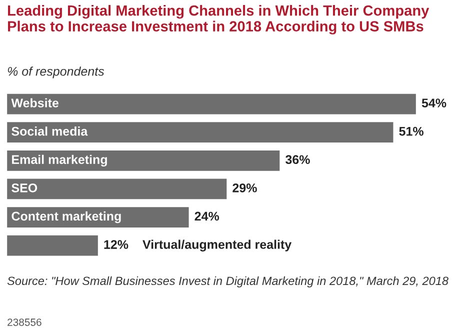  What do you see at coordinates (50, 131) in the screenshot?
I see `y-tick-label: Social media` at bounding box center [50, 131].